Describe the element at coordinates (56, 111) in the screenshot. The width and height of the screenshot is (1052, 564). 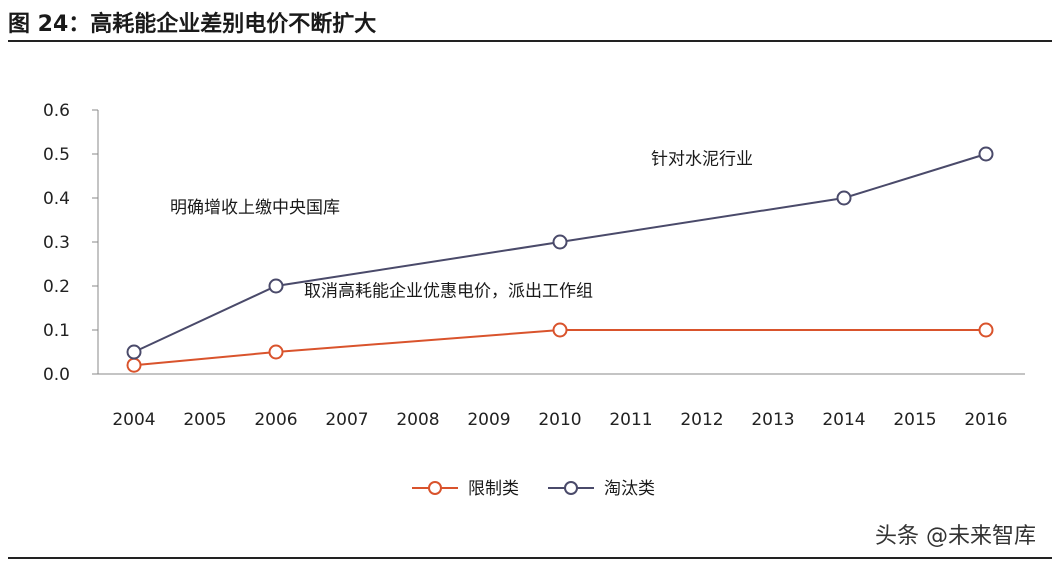
I see `y-tick-label: 0.6` at that location.